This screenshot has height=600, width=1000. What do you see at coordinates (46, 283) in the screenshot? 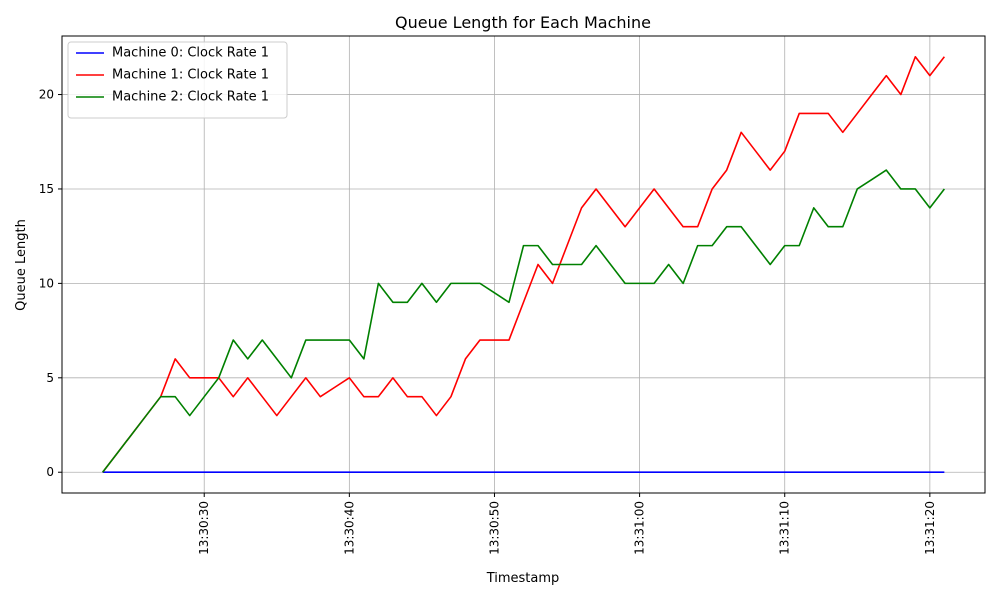
I see `y-tick-label: 10` at bounding box center [46, 283].